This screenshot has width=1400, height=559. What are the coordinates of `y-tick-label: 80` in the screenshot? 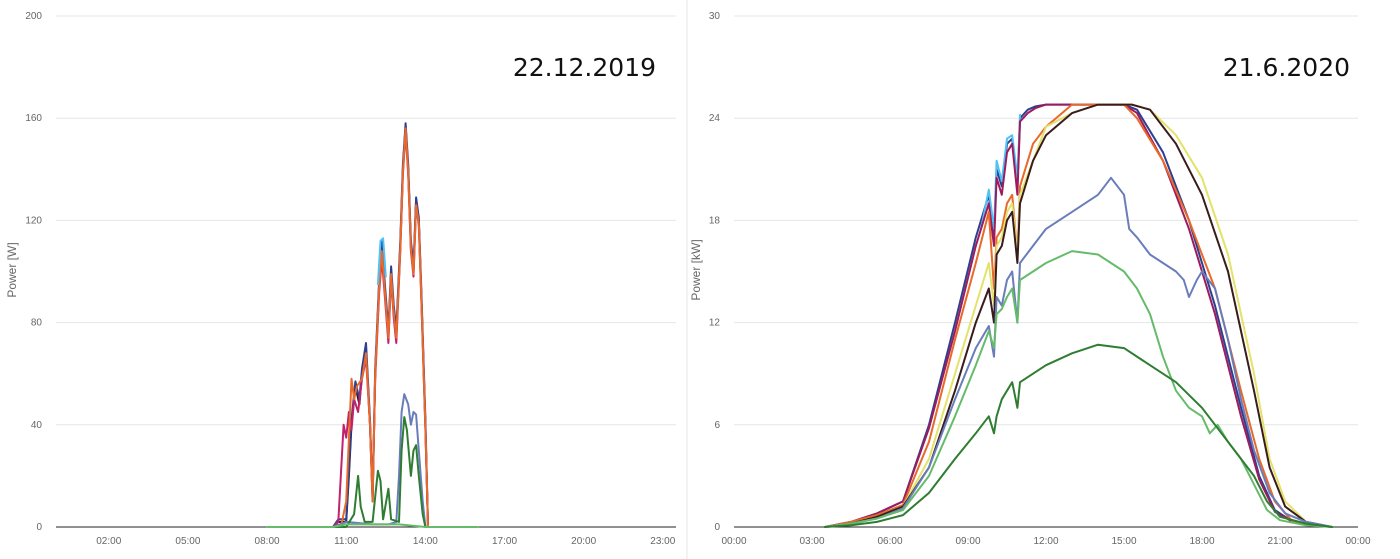 It's located at (37, 323).